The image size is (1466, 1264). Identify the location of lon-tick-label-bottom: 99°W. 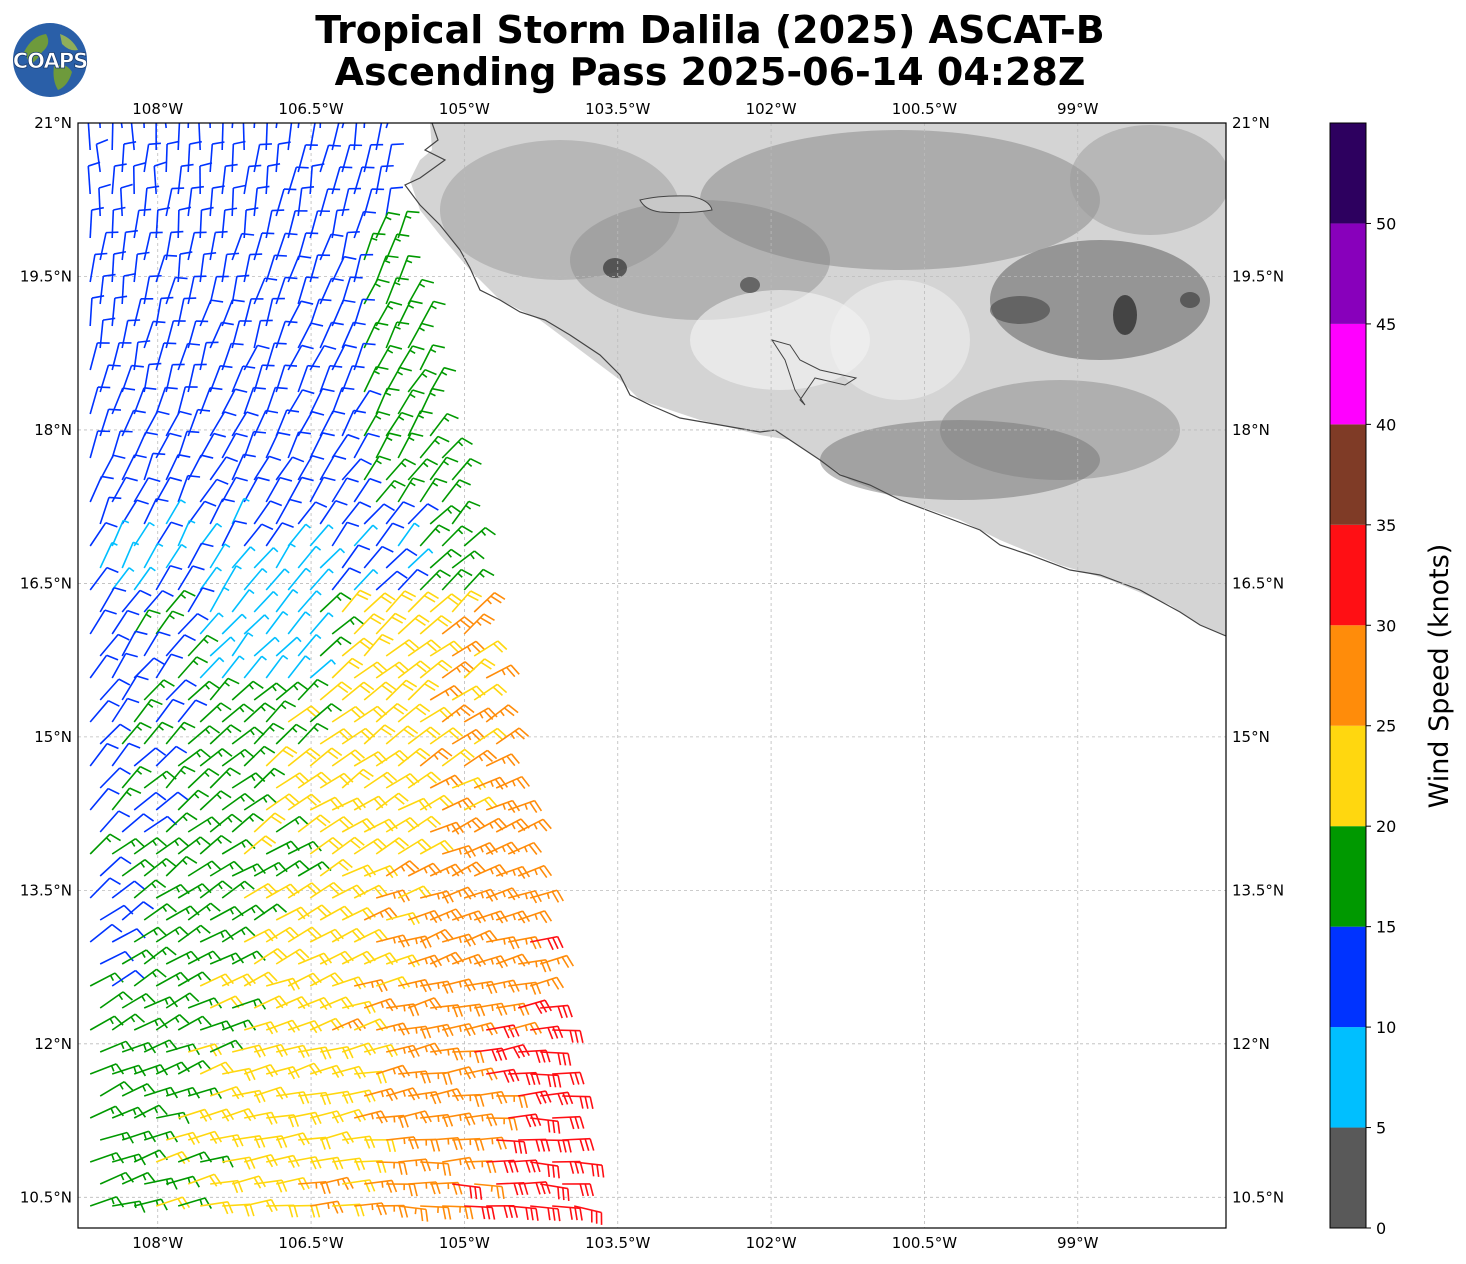
(1078, 1243).